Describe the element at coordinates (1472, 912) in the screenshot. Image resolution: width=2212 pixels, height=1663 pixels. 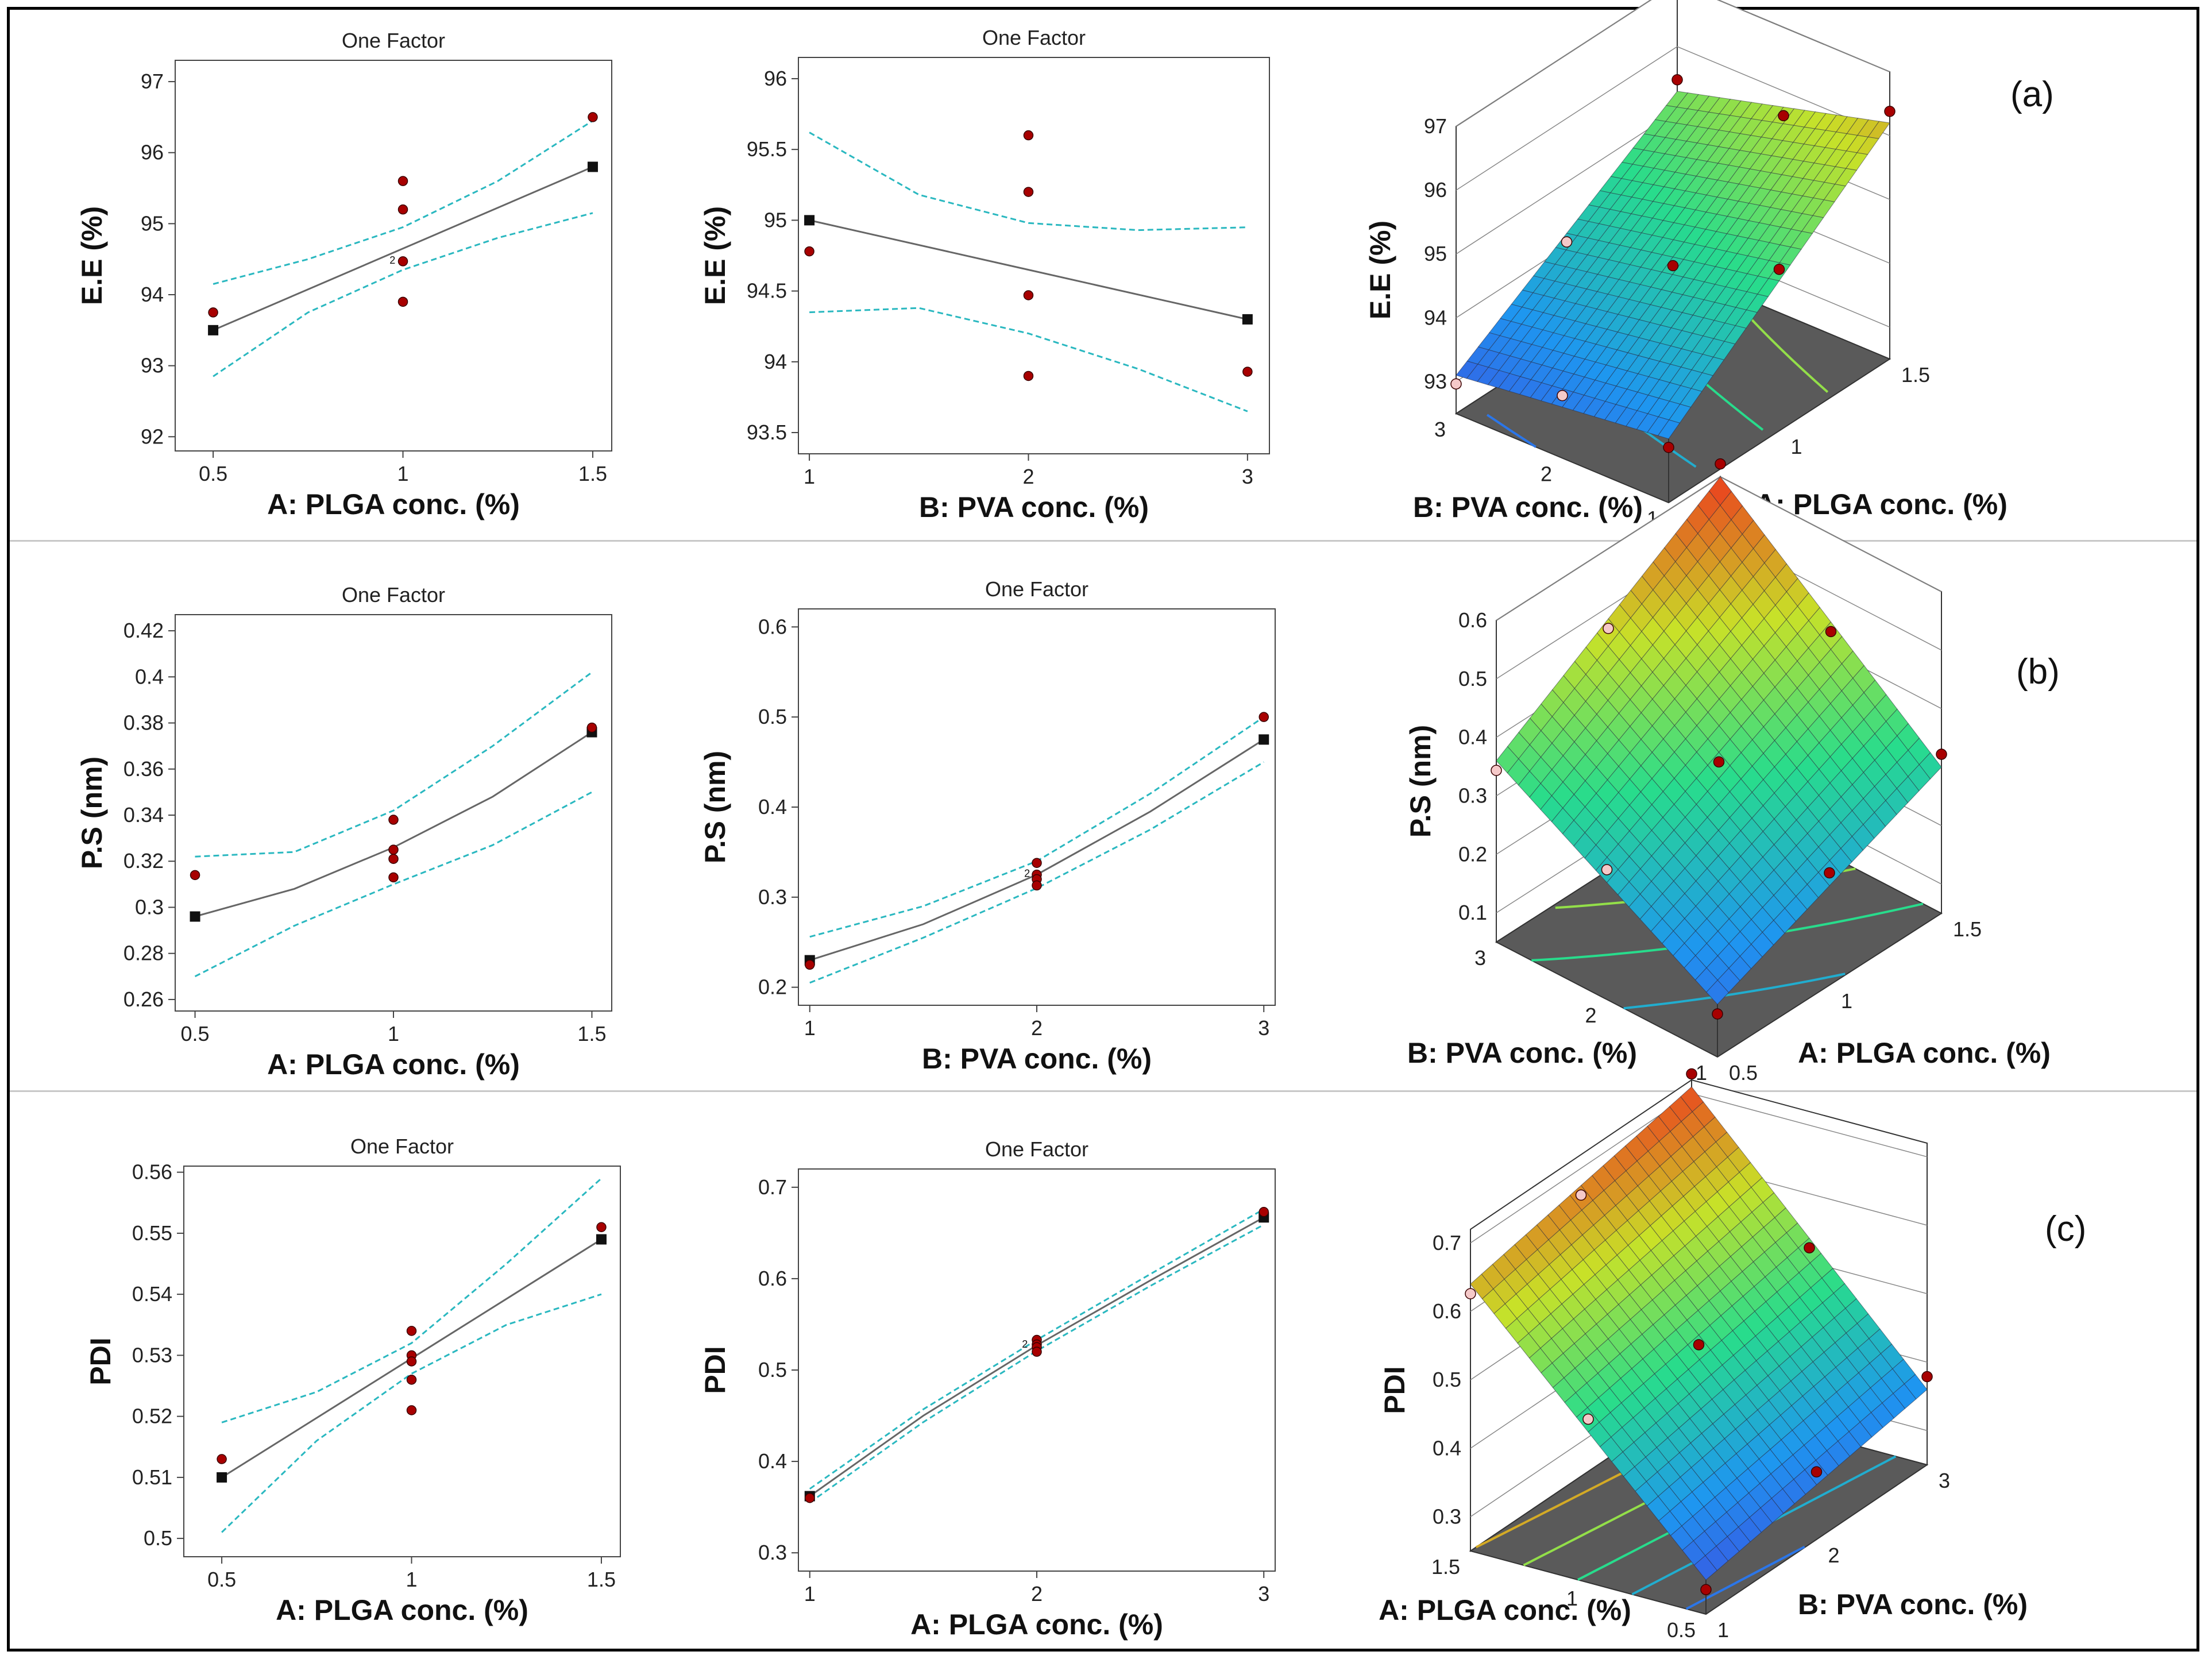
I see `z-tick-label: 0.1` at that location.